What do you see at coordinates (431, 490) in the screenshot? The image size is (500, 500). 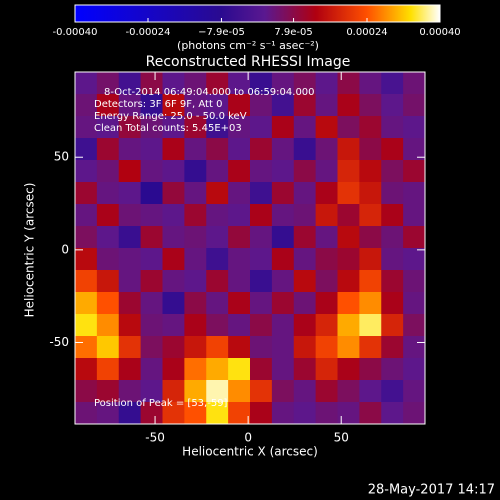 I see `timestamp: 28-May-2017 14:17` at bounding box center [431, 490].